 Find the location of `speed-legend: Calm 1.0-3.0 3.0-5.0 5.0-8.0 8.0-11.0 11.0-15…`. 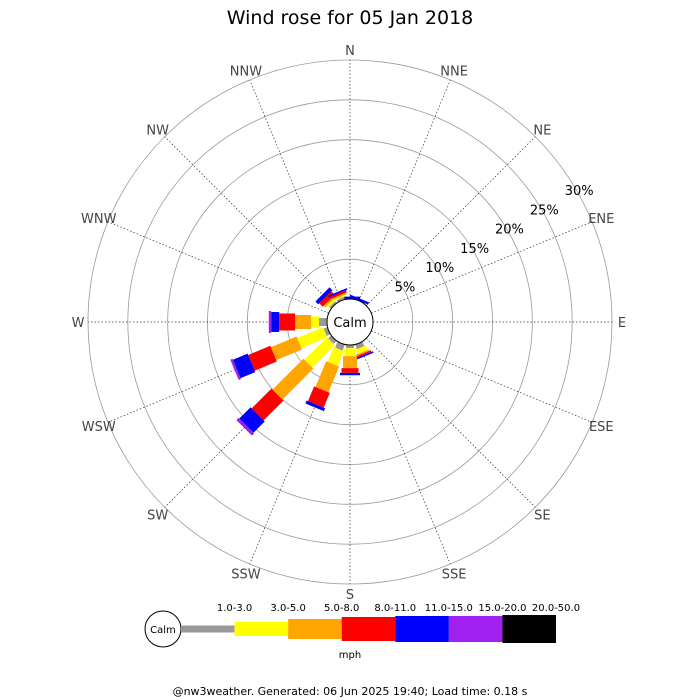

speed-legend: Calm 1.0-3.0 3.0-5.0 5.0-8.0 8.0-11.0 11.0-15… is located at coordinates (362, 632).